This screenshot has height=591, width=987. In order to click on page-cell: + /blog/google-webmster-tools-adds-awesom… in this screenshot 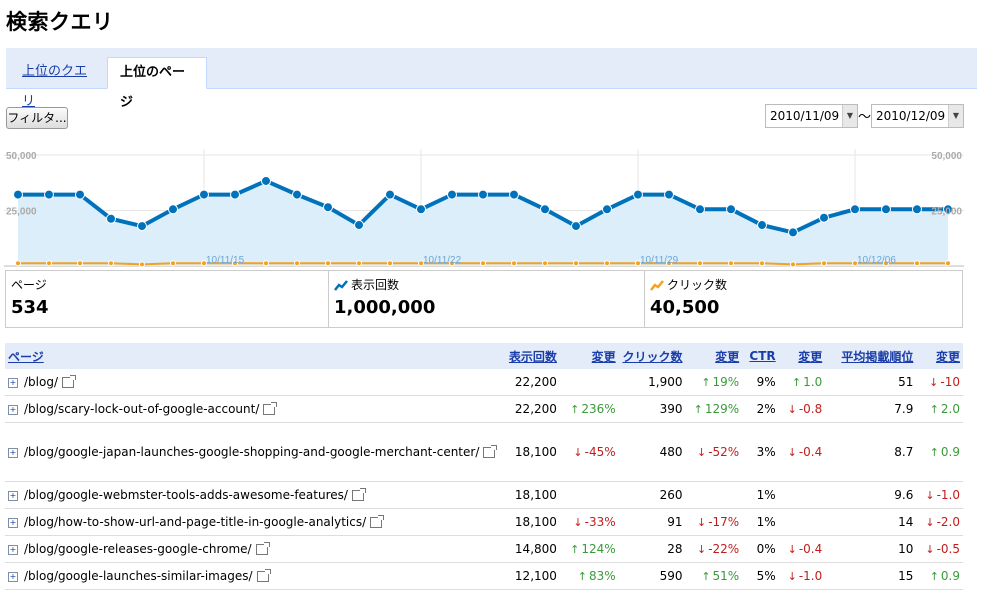, I will do `click(252, 495)`.